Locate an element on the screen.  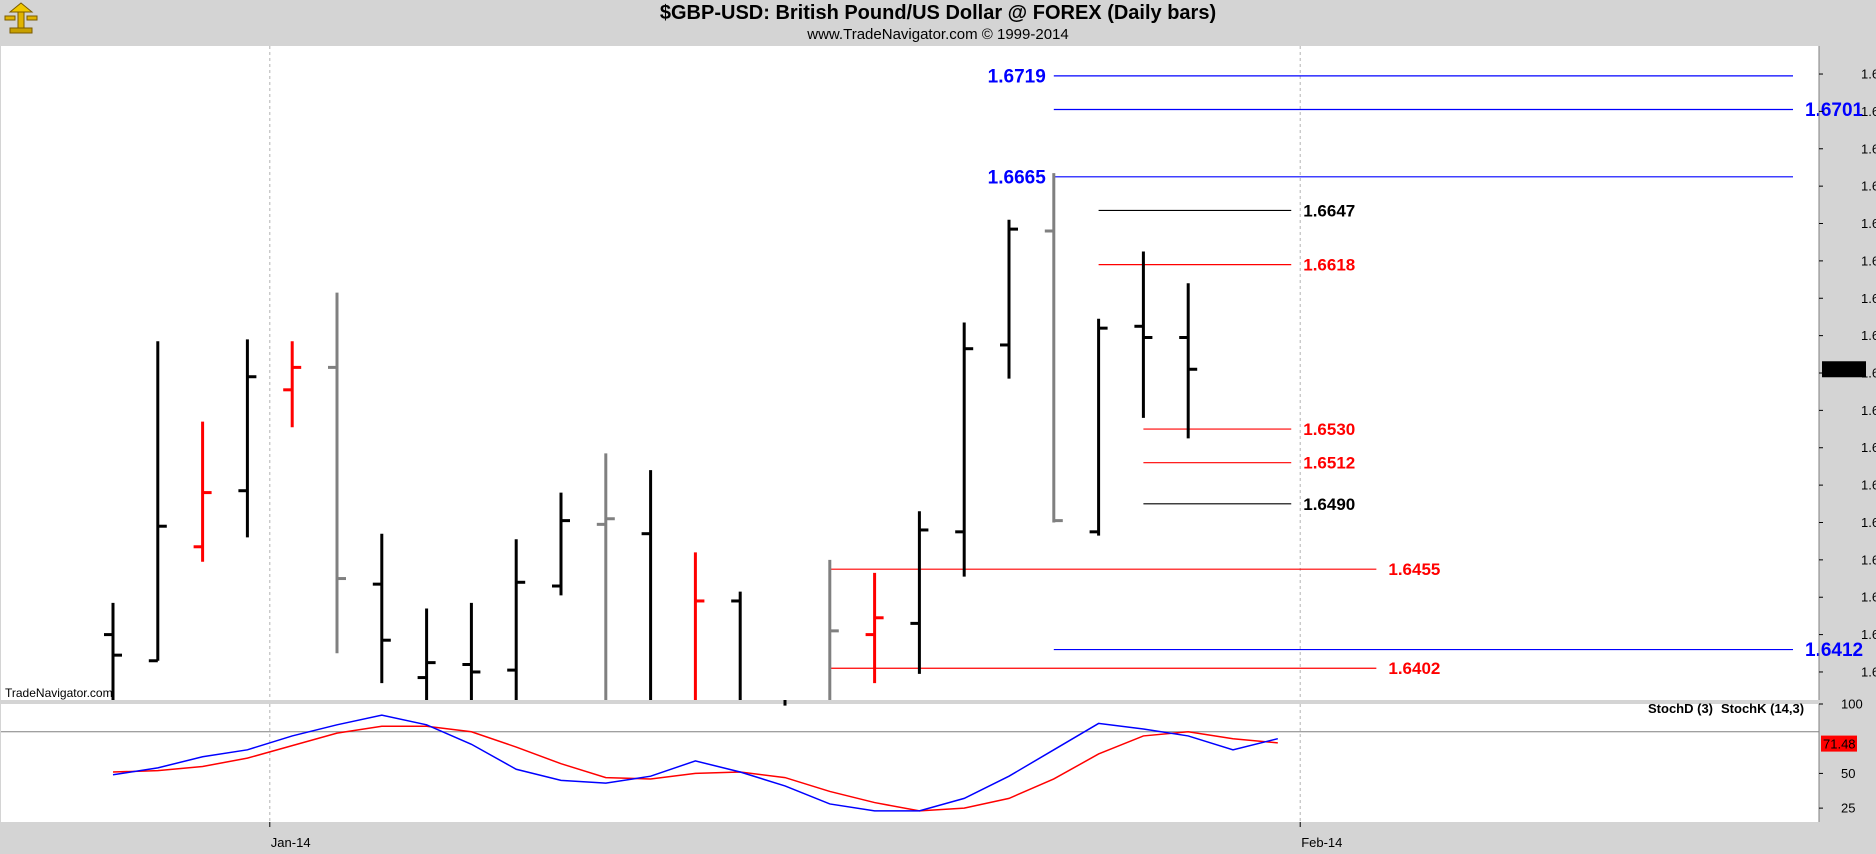
price-tick-label: 1.6600 is located at coordinates (1868, 298).